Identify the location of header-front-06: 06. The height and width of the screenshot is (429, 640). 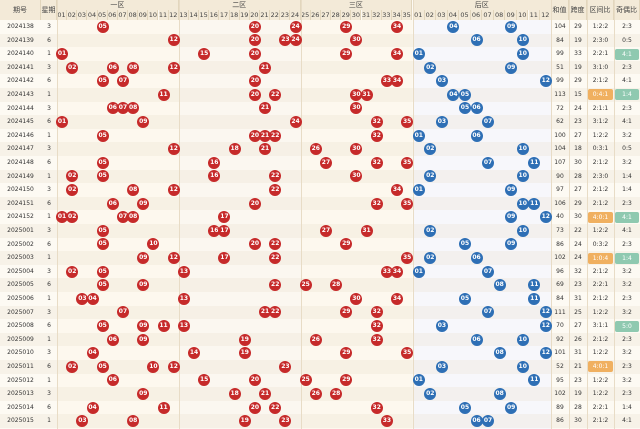
(112, 15).